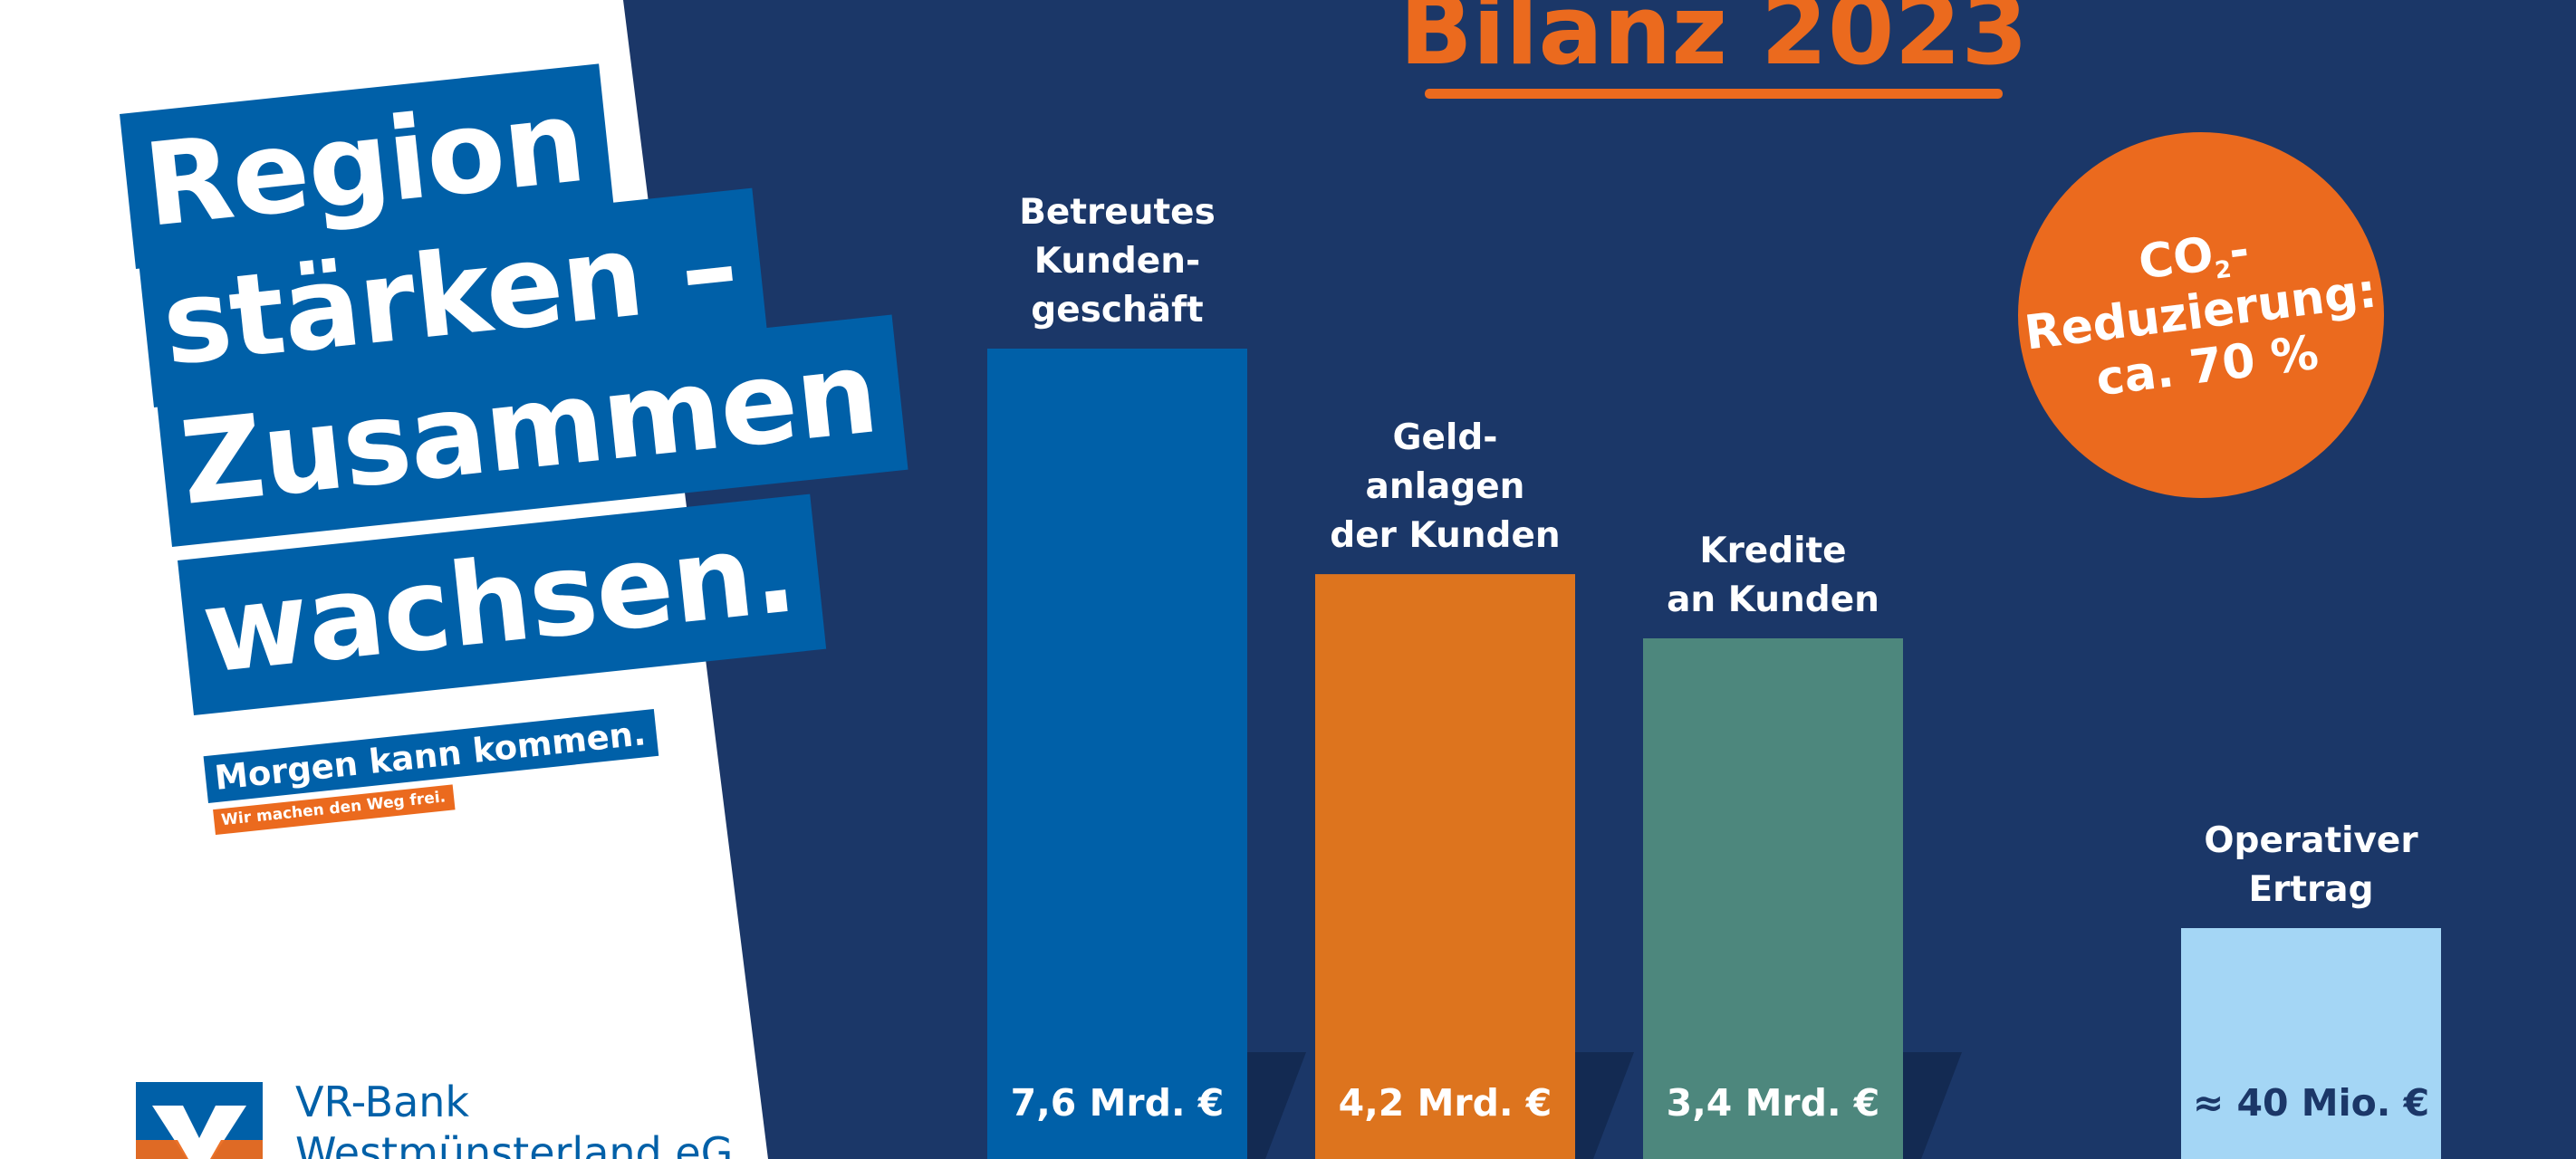 This screenshot has width=2576, height=1159. I want to click on badge-circle, so click(2201, 315).